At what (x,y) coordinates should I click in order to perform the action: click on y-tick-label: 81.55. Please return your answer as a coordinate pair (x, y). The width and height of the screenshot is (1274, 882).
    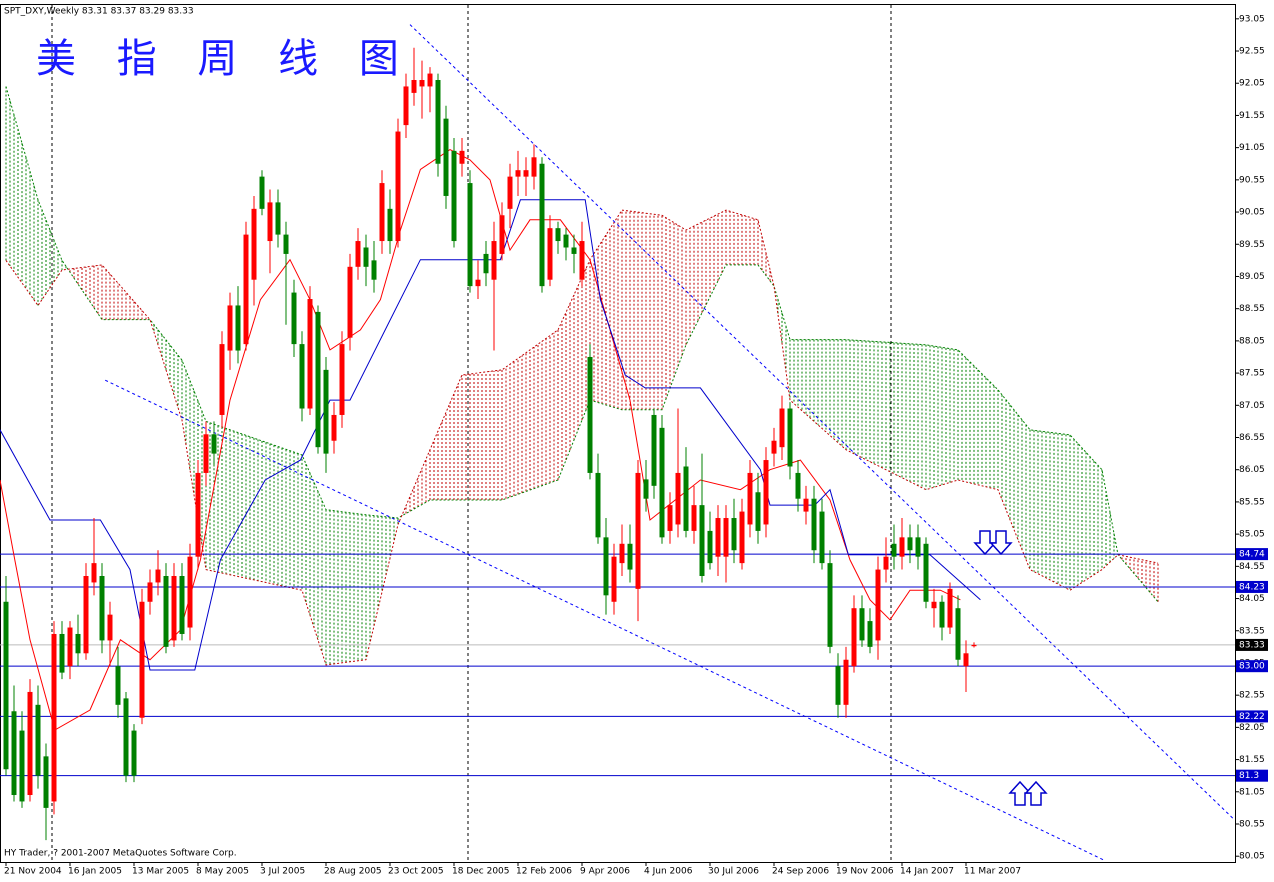
    Looking at the image, I should click on (1252, 760).